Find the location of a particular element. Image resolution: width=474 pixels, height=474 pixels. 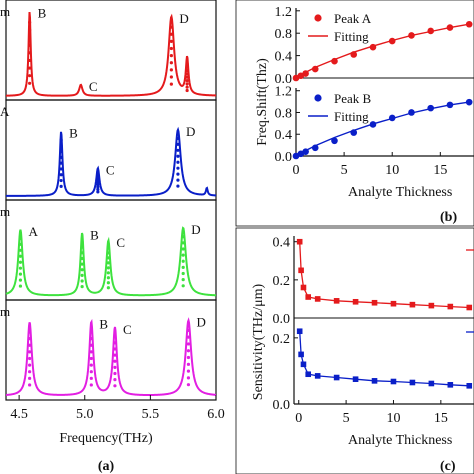

panel-b-legend-marker is located at coordinates (318, 98).